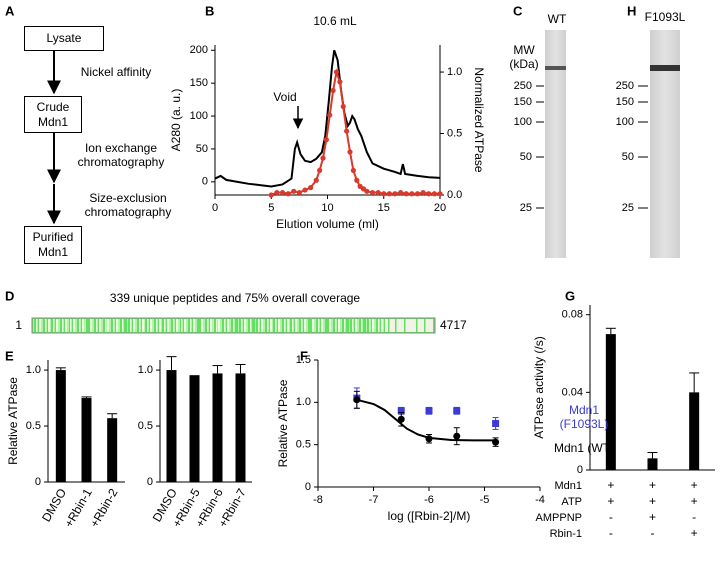  I want to click on panel-label: F, so click(304, 355).